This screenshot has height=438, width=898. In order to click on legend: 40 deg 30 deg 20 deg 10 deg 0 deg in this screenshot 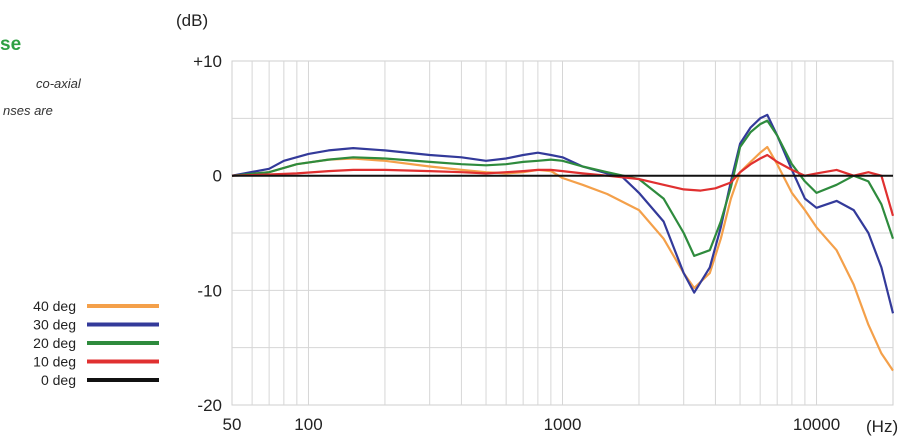, I will do `click(96, 343)`.